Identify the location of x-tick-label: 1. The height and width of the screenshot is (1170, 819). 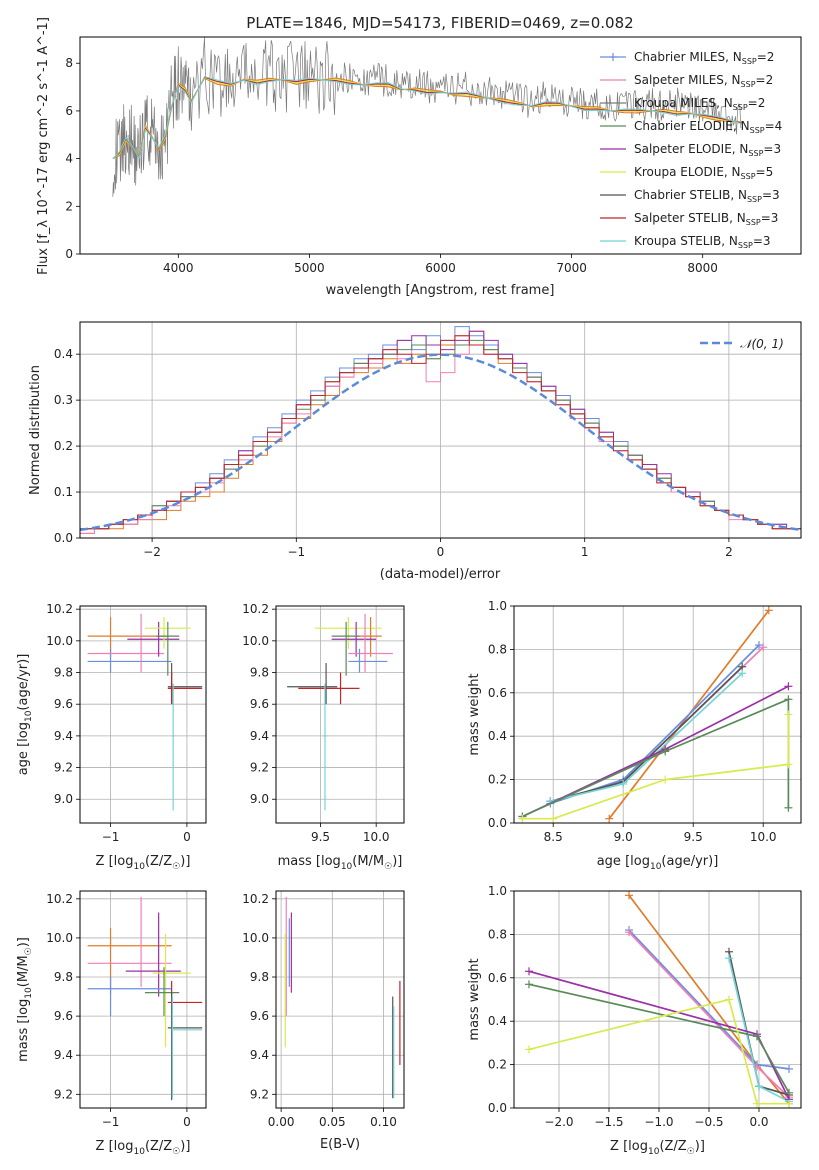
(585, 552).